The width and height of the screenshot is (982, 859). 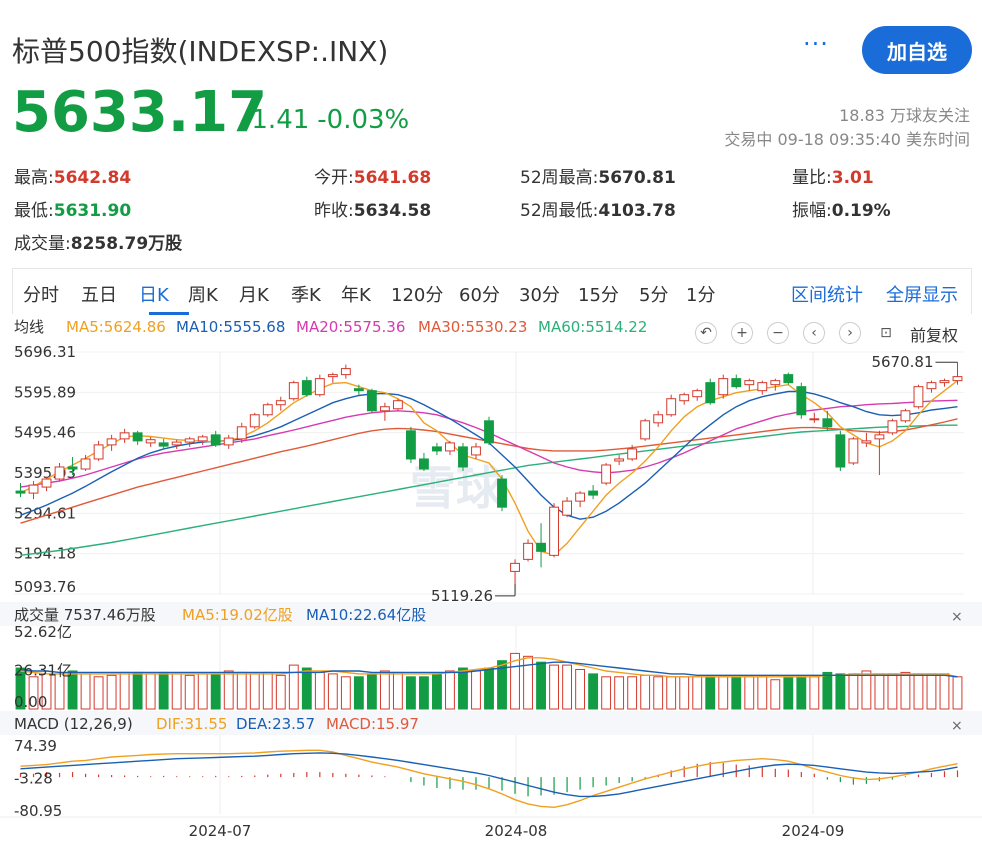 What do you see at coordinates (598, 295) in the screenshot?
I see `tab-15min: 15分` at bounding box center [598, 295].